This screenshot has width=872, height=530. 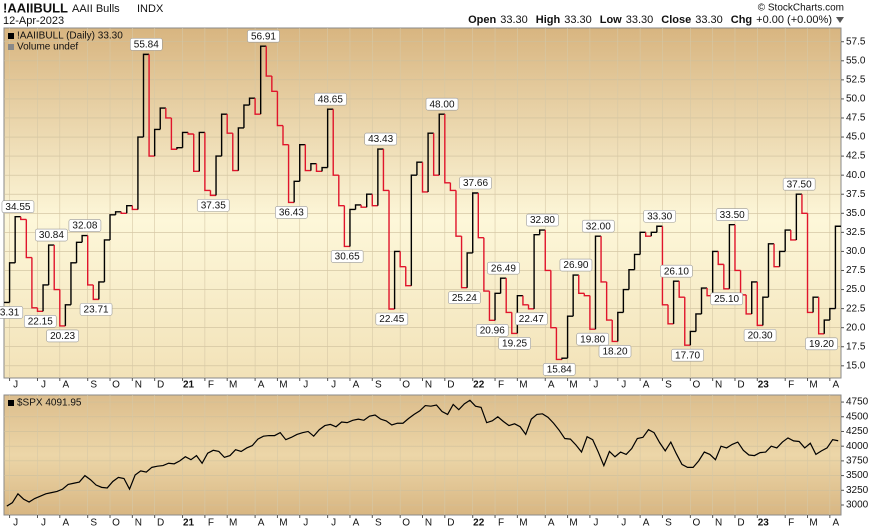 What do you see at coordinates (503, 268) in the screenshot?
I see `value-label: 26.49` at bounding box center [503, 268].